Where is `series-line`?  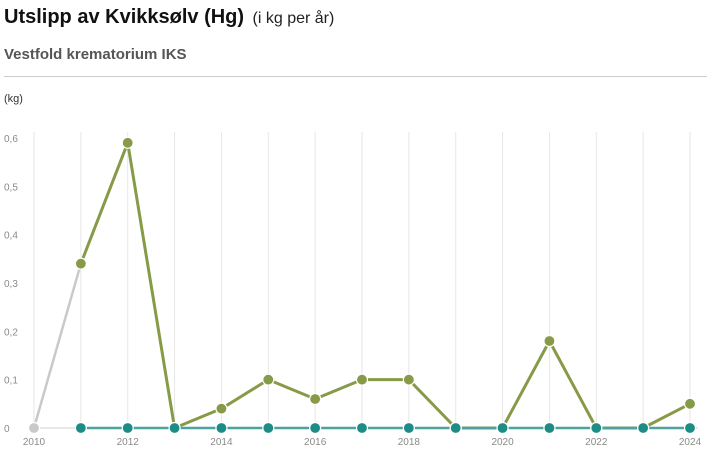
series-line is located at coordinates (57, 346).